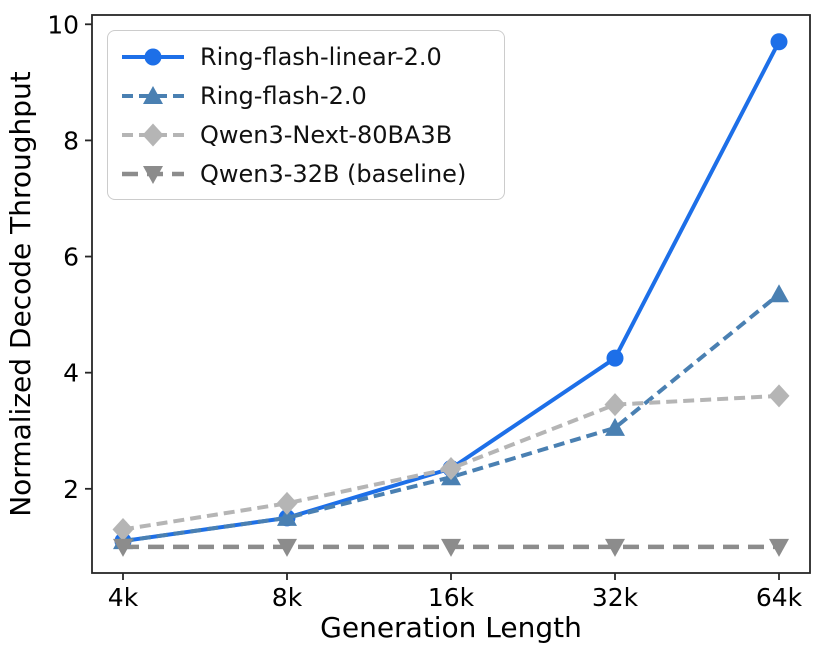  What do you see at coordinates (615, 597) in the screenshot?
I see `x-tick-label: 32k` at bounding box center [615, 597].